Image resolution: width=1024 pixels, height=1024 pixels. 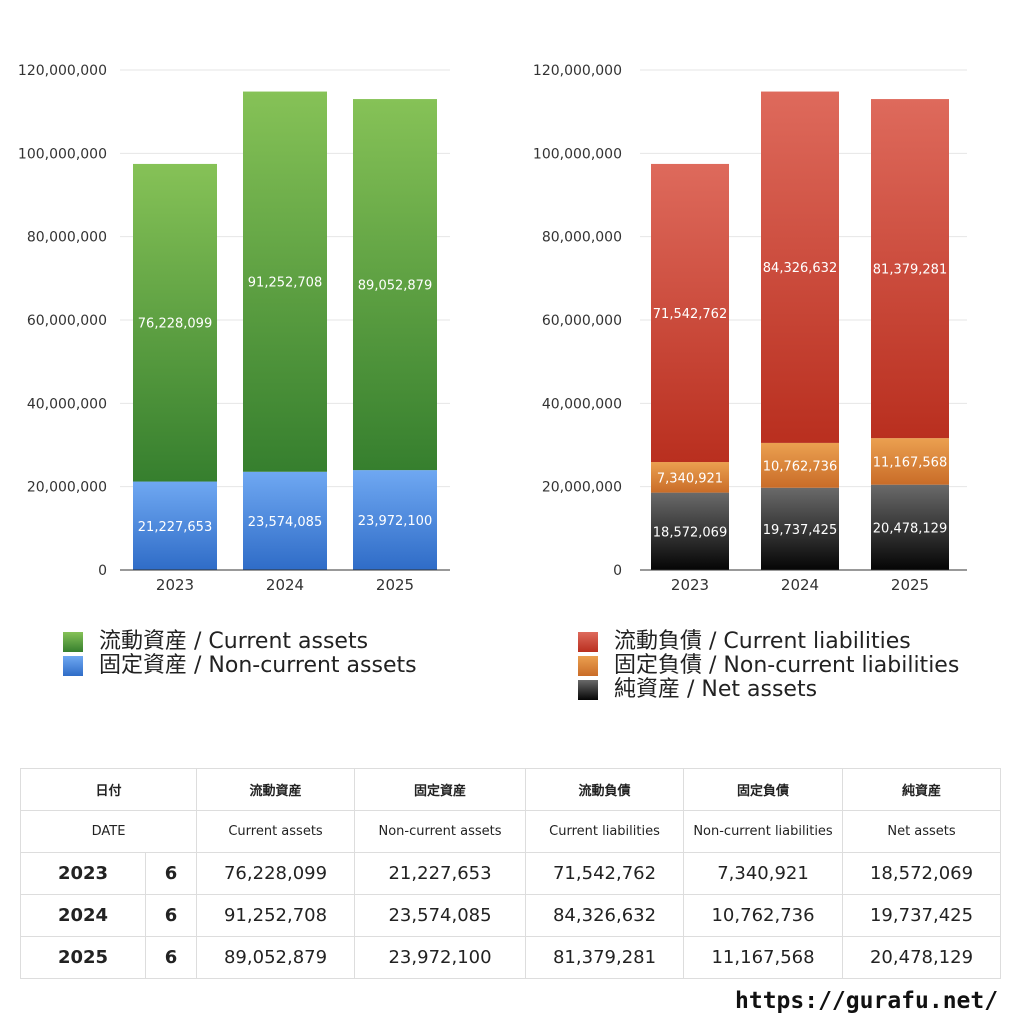 I want to click on data-label: 91,252,708, so click(x=285, y=283).